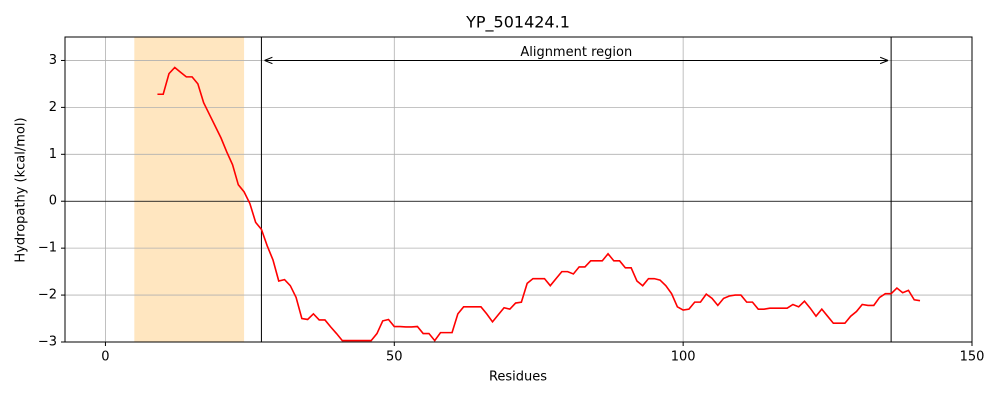 This screenshot has height=404, width=1000. I want to click on y-axis-label: Hydropathy (kcal/mol), so click(21, 189).